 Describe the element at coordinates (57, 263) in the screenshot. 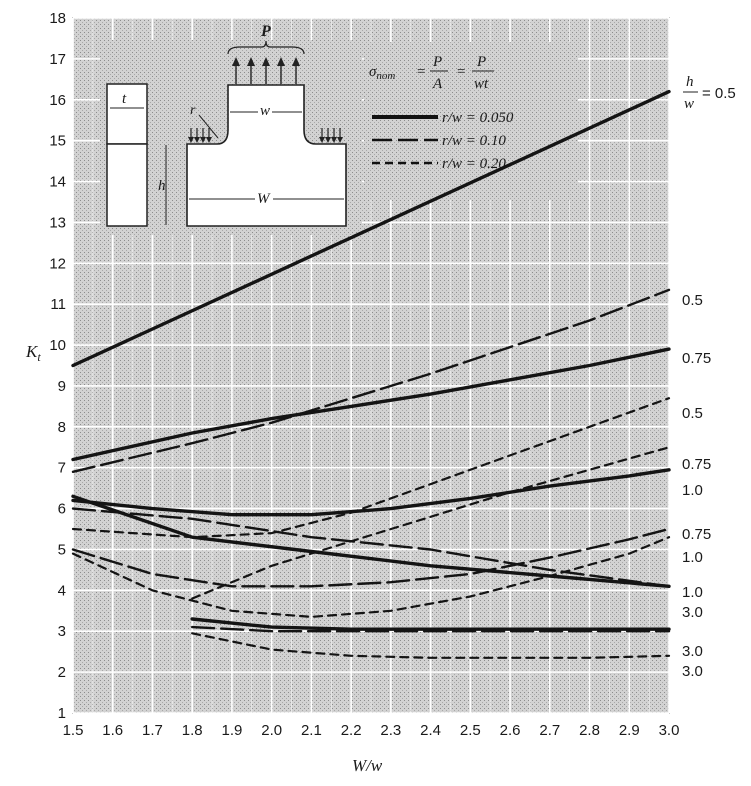

I see `y-tick-label: 12` at that location.